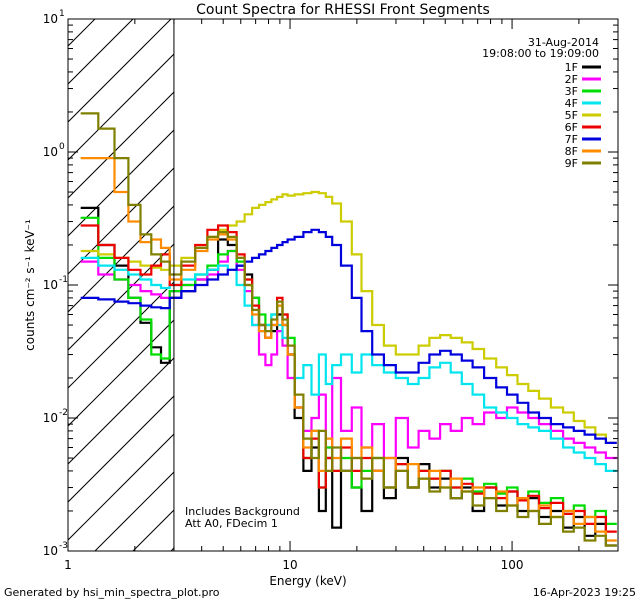  Describe the element at coordinates (231, 523) in the screenshot. I see `annotation-attenuator: Att A0, FDecim 1` at that location.